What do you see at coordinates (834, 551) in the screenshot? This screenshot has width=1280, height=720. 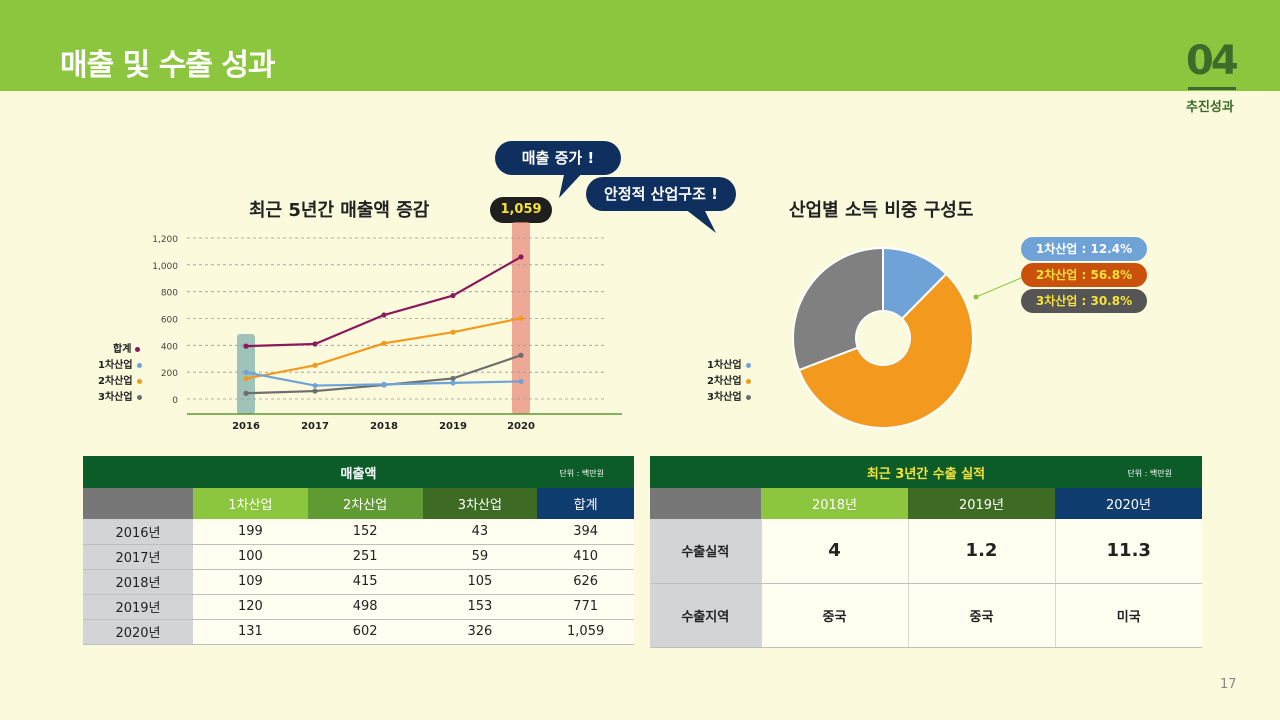 I see `table-cell: 4` at bounding box center [834, 551].